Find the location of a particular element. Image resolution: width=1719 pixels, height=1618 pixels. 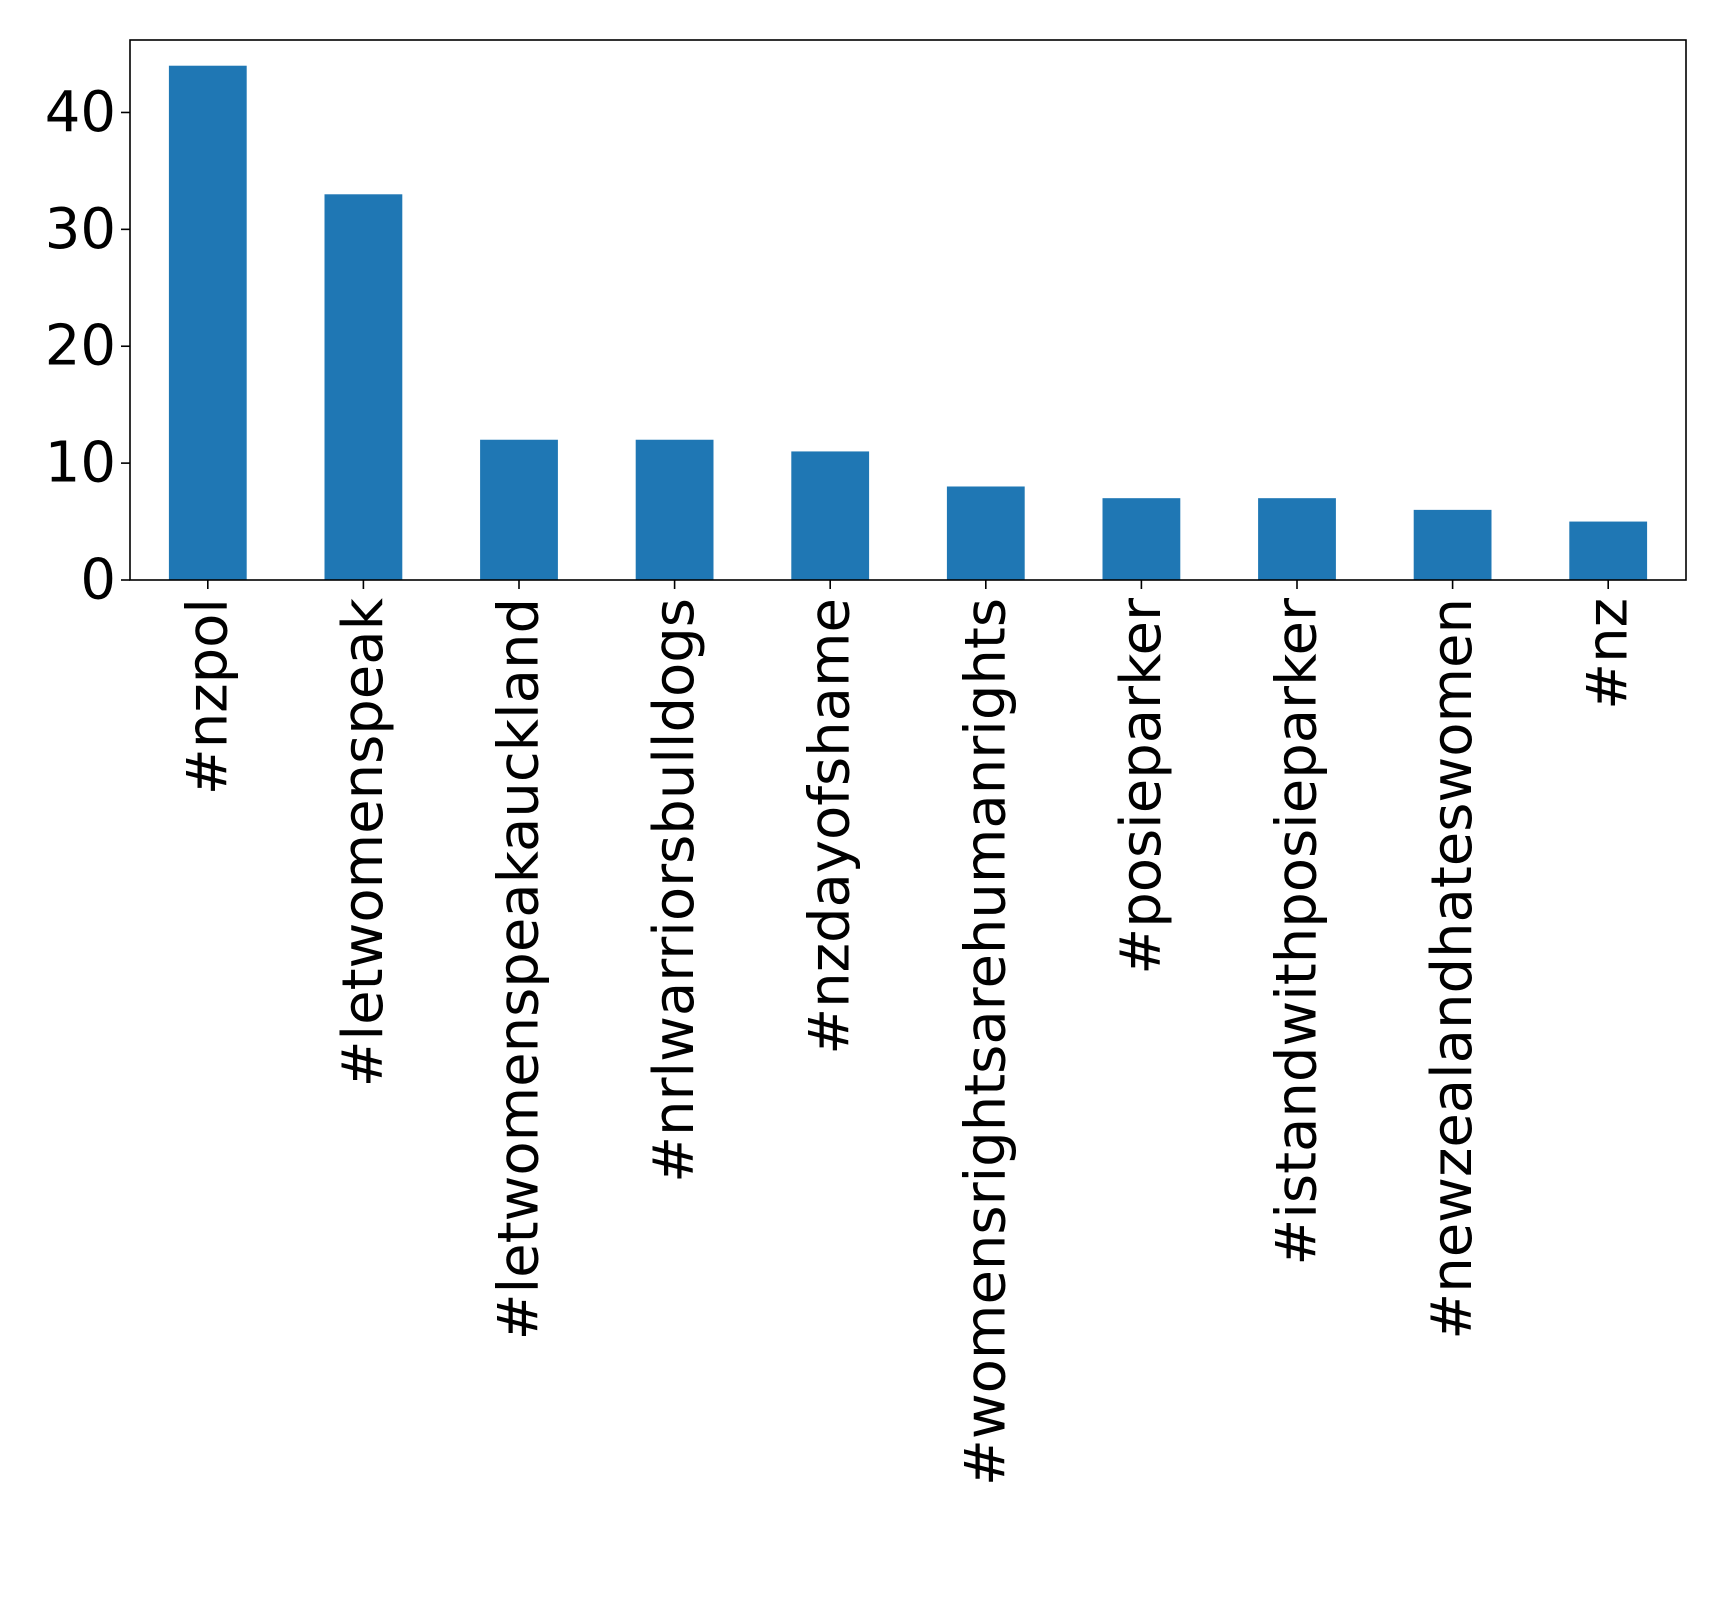

y-tick-label: 0 is located at coordinates (98, 580).